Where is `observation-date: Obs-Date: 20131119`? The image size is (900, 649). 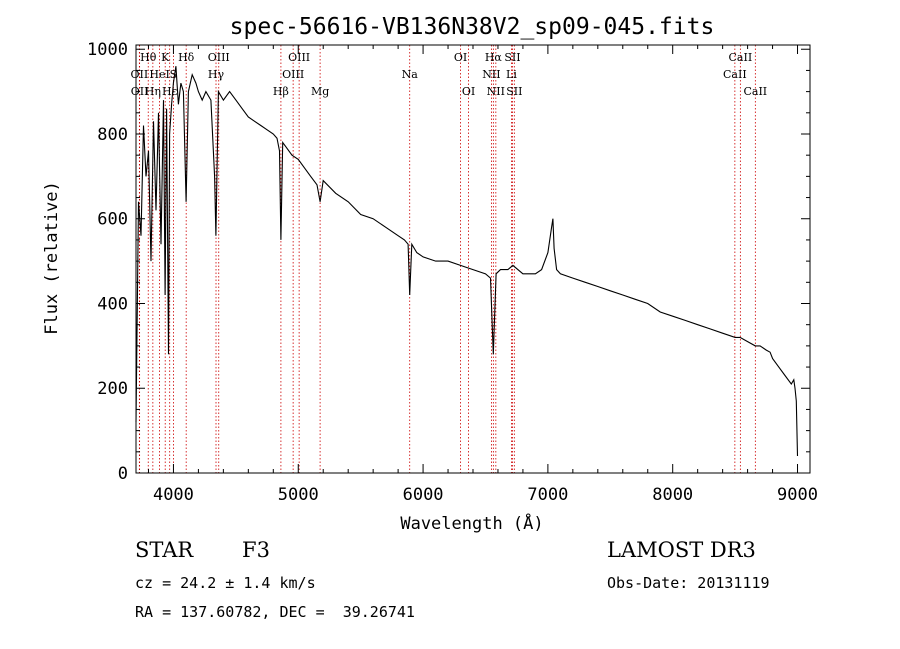 observation-date: Obs-Date: 20131119 is located at coordinates (688, 583).